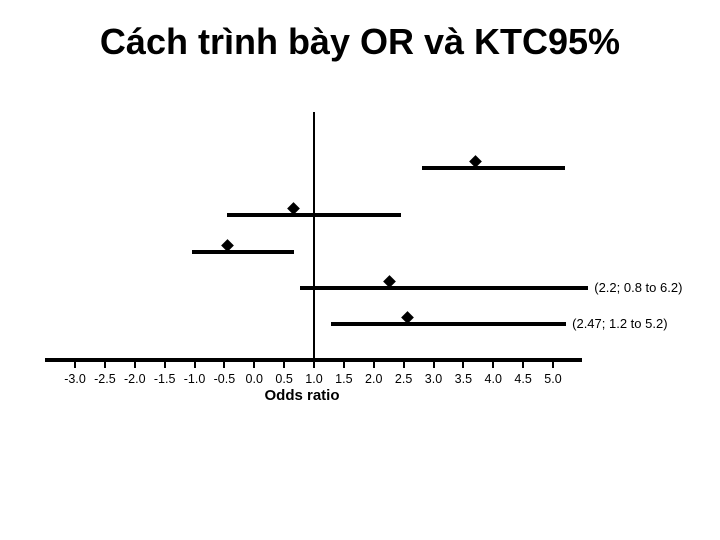 The image size is (720, 540). I want to click on axis-tick-label: 0.0, so click(254, 379).